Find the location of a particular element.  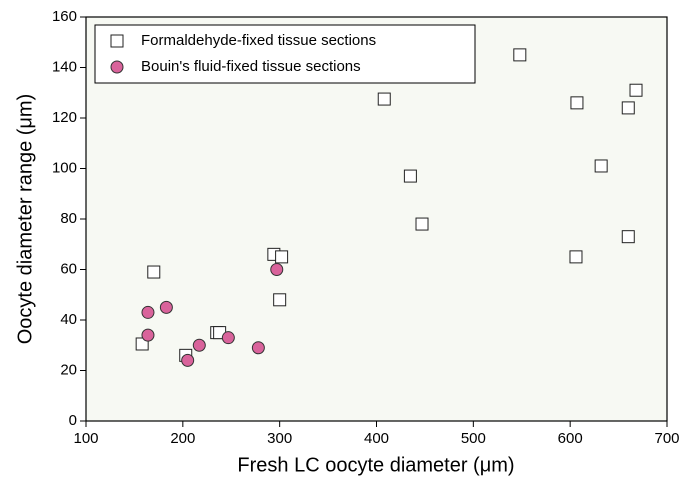

y-axis-label: Oocyte diameter range (μm) is located at coordinates (25, 219).